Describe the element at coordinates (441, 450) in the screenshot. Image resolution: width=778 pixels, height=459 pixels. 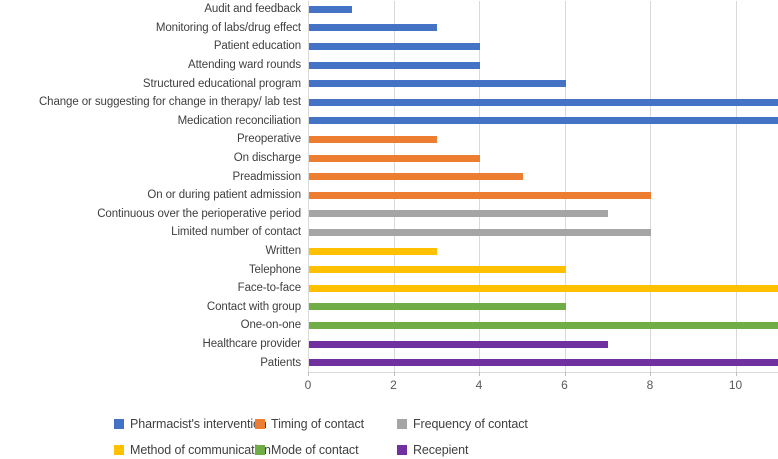
I see `legend-label: Recepient` at that location.